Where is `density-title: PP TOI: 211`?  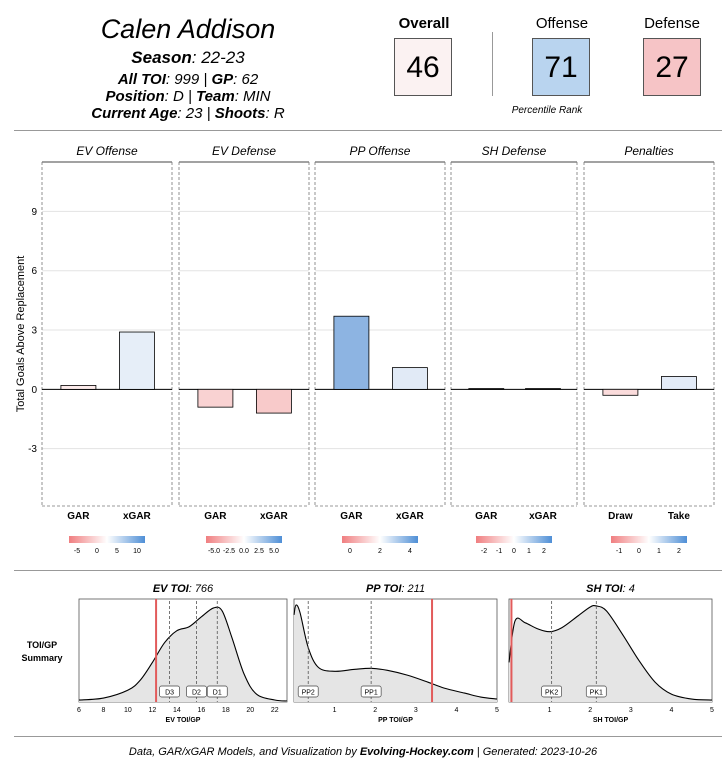 density-title: PP TOI: 211 is located at coordinates (395, 589).